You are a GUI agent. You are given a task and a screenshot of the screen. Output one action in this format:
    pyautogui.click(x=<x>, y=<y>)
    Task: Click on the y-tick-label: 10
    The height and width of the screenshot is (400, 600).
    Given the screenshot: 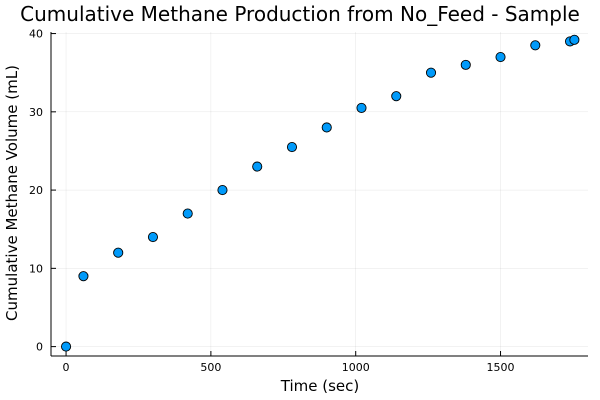 What is the action you would take?
    pyautogui.click(x=36, y=268)
    